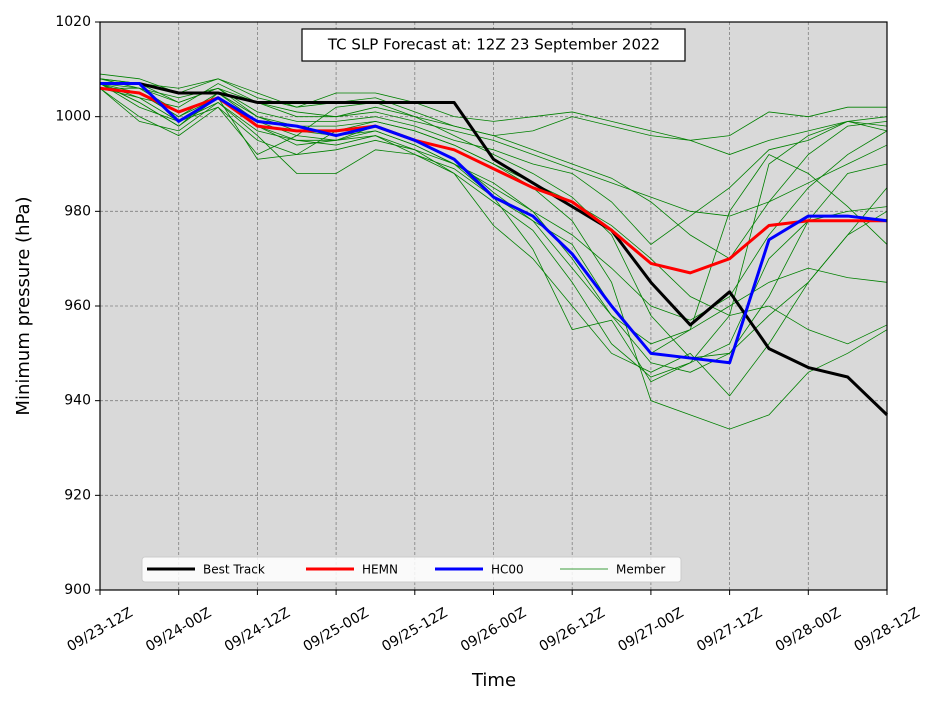 This screenshot has width=944, height=707. I want to click on x-tick-label: 09/24-12Z, so click(257, 630).